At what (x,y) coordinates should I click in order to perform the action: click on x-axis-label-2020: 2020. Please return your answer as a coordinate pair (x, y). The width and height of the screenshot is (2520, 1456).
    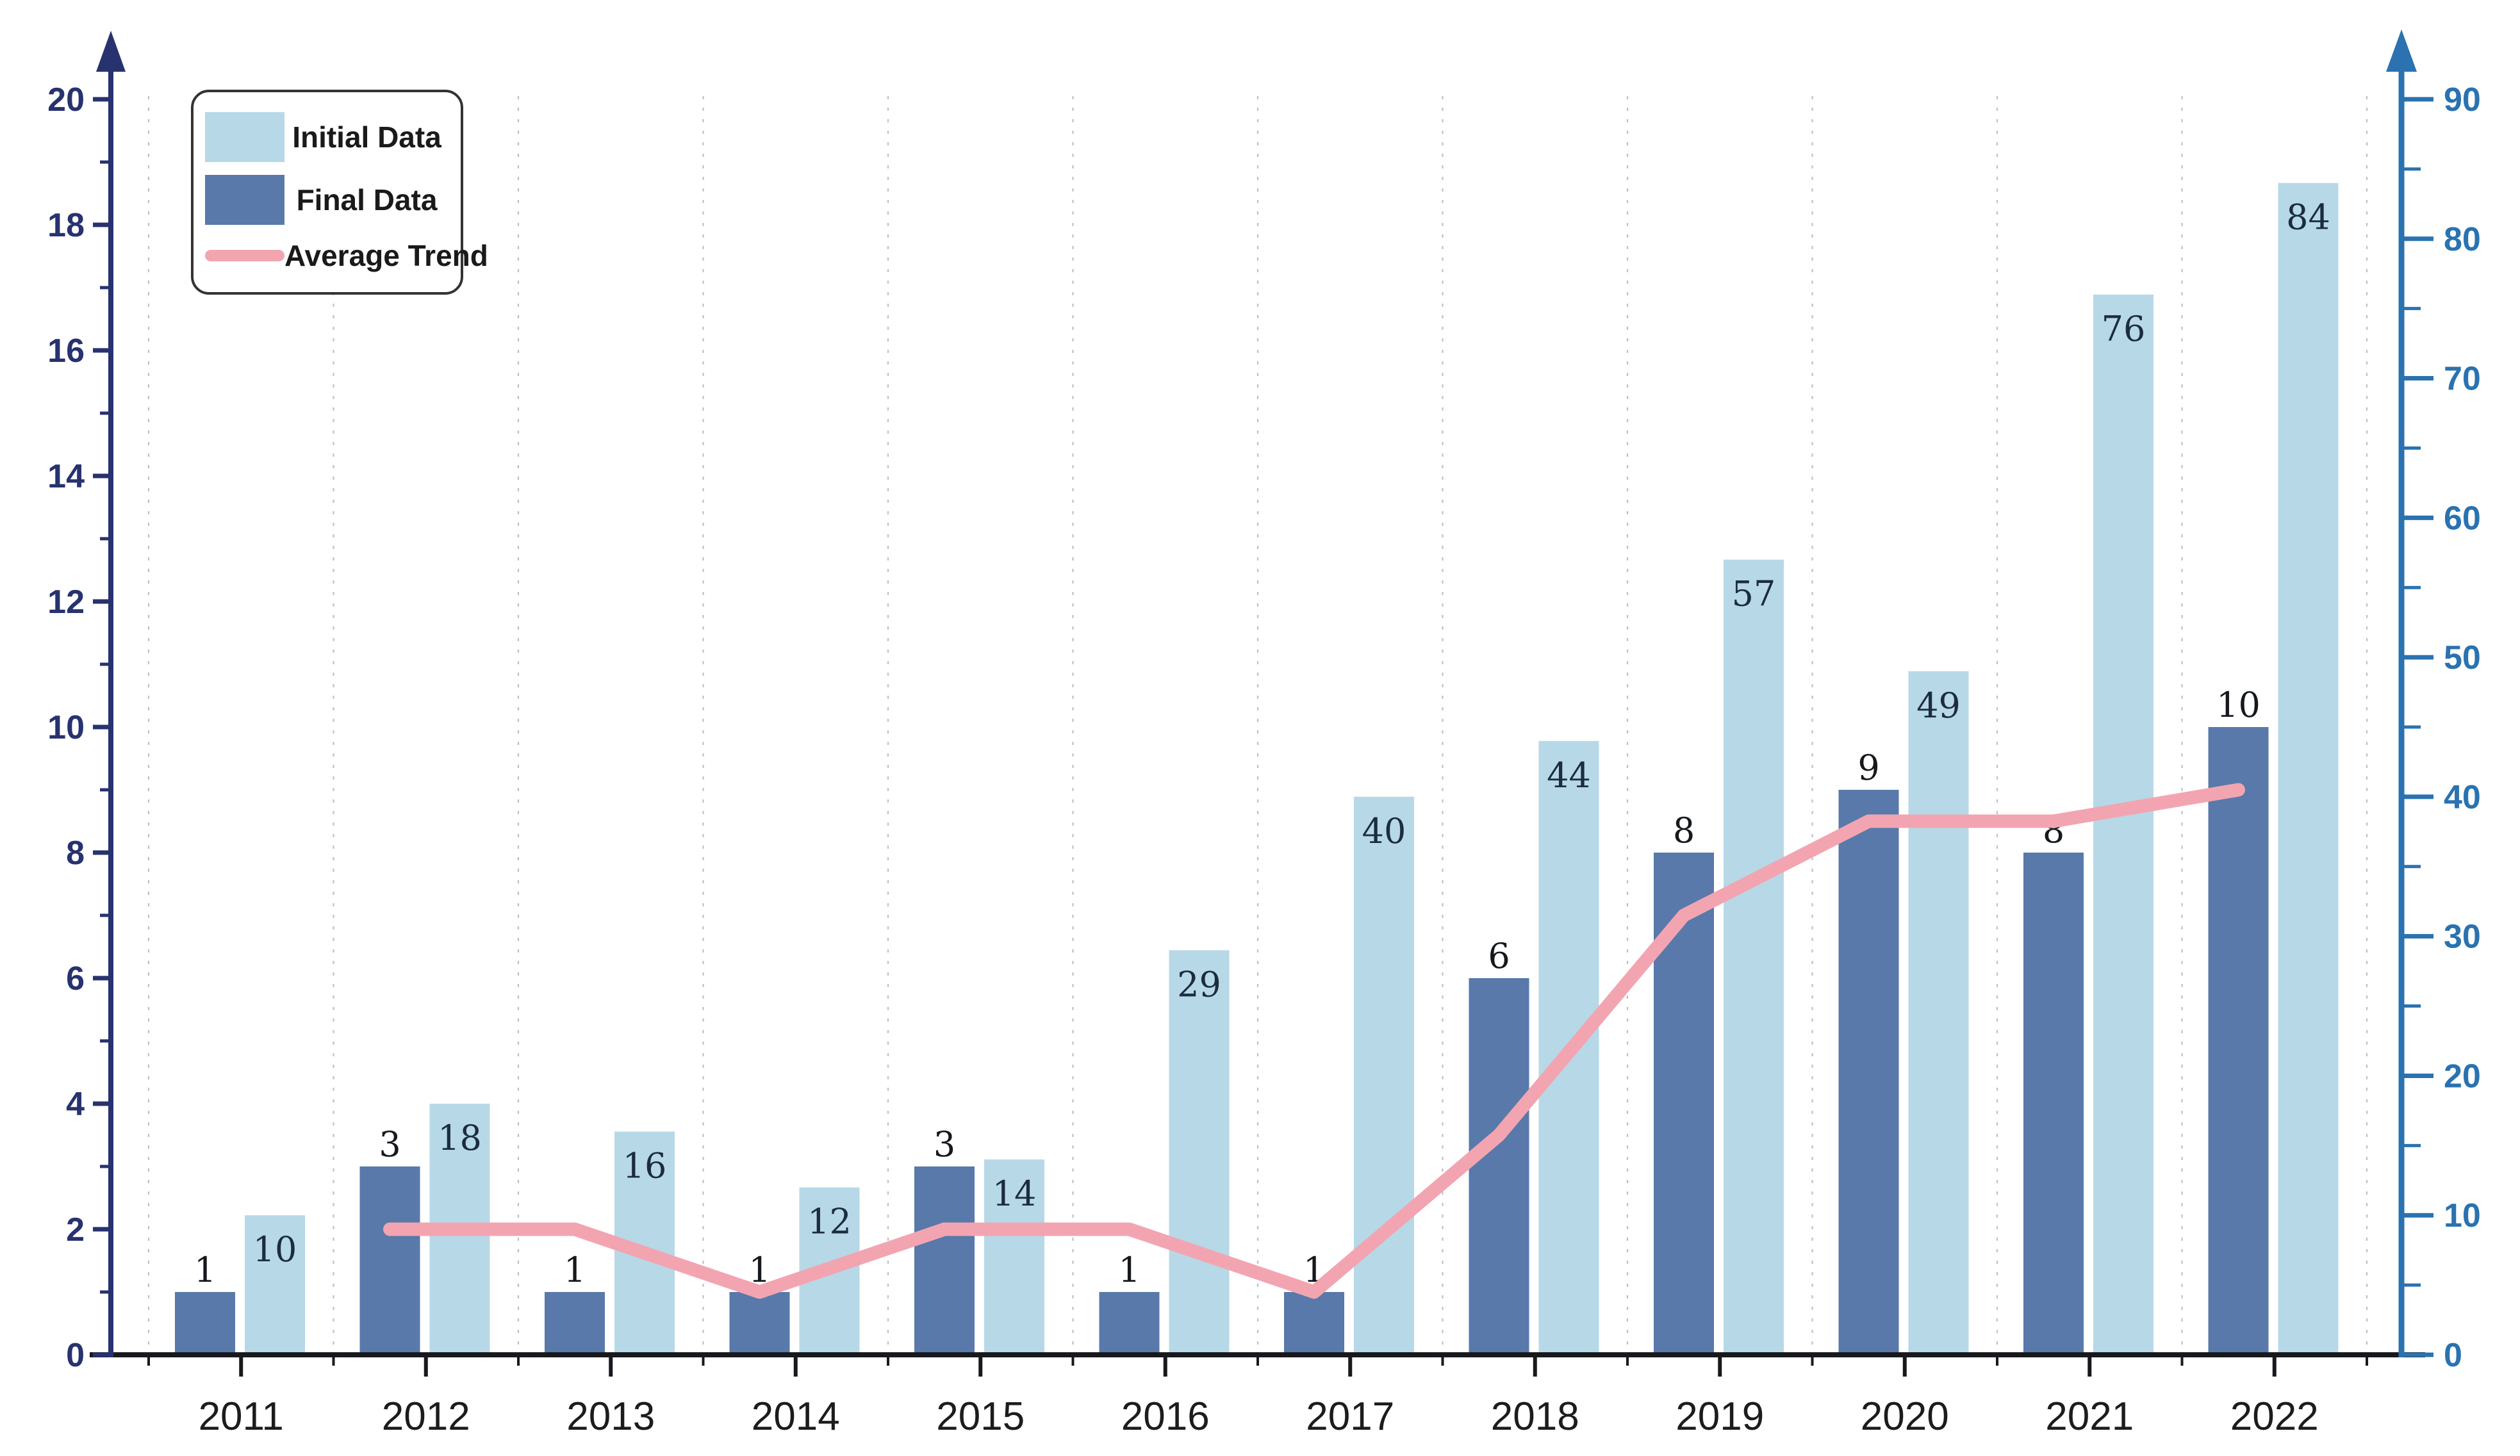
    Looking at the image, I should click on (1905, 1417).